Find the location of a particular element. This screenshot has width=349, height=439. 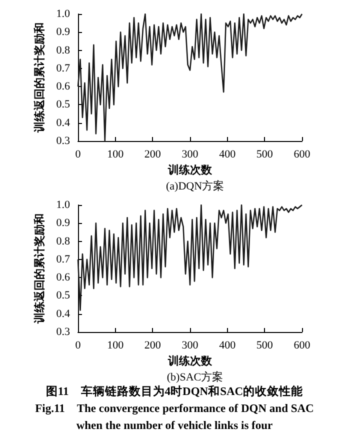

caption: Fig.11 The convergence performance of DQN and SAC when the number of vehicle links is four is located at coordinates (174, 418).